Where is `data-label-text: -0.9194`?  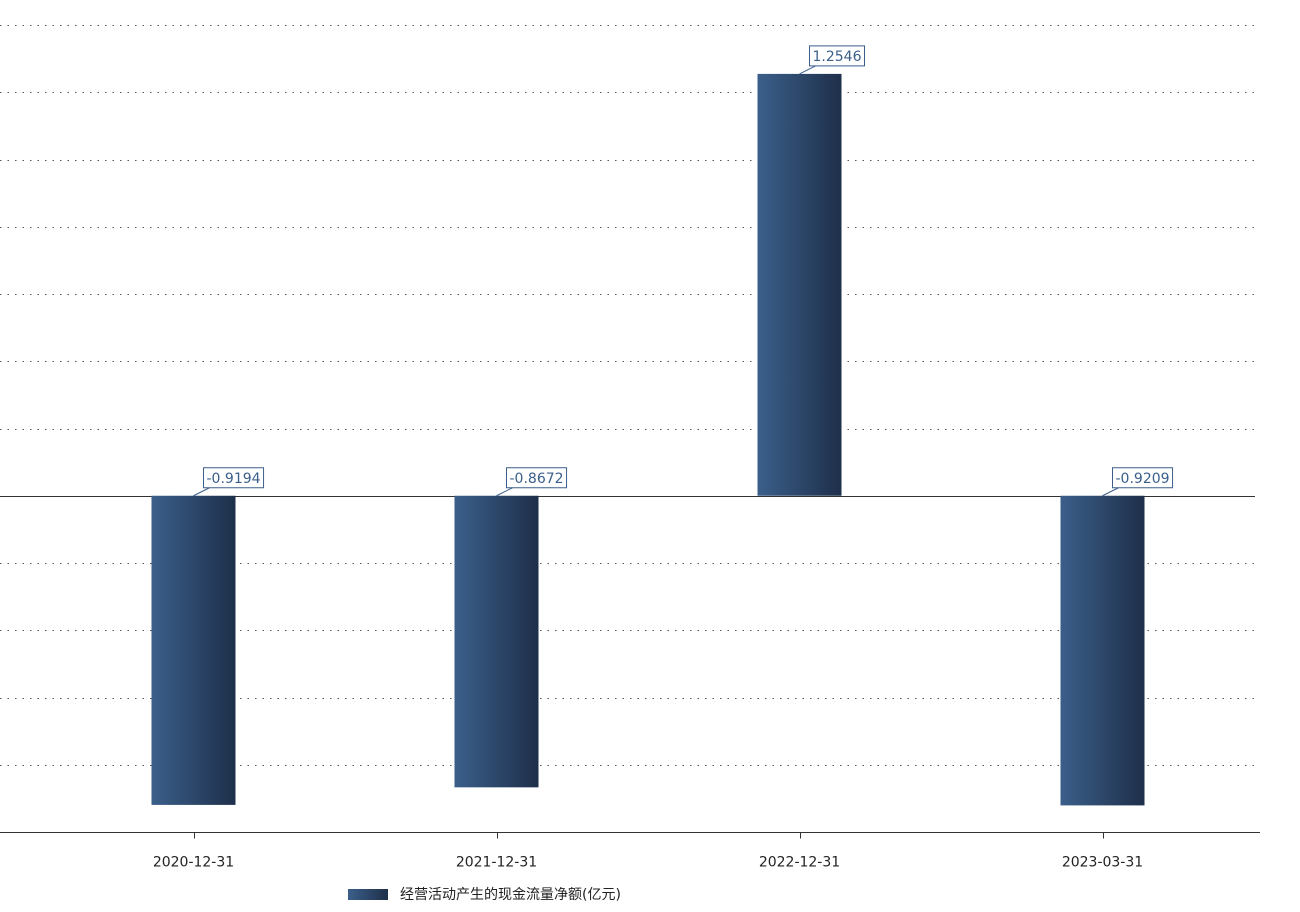 data-label-text: -0.9194 is located at coordinates (234, 479).